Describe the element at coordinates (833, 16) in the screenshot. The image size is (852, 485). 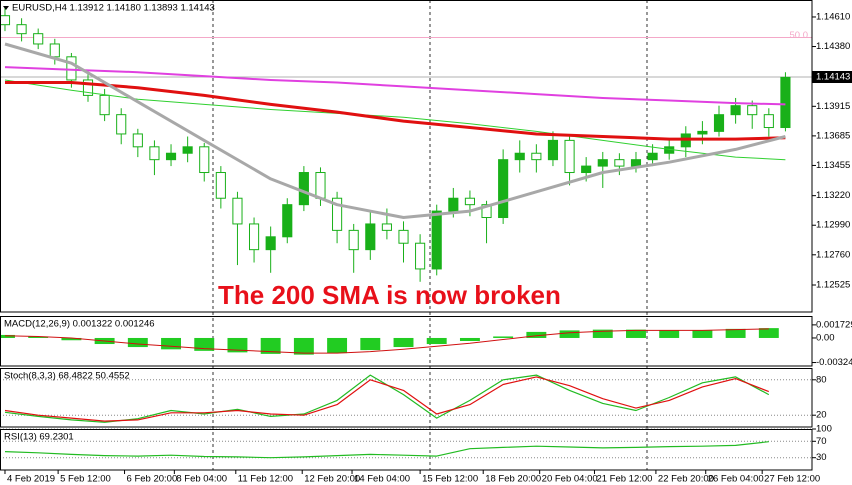
I see `y-tick-label: 1.14610` at that location.